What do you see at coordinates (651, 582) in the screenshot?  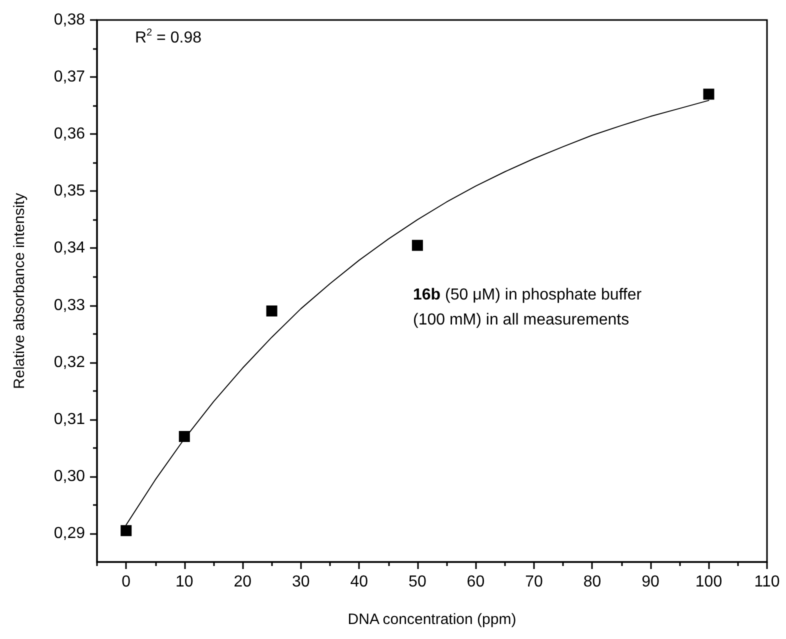 I see `x-tick-label: 90` at bounding box center [651, 582].